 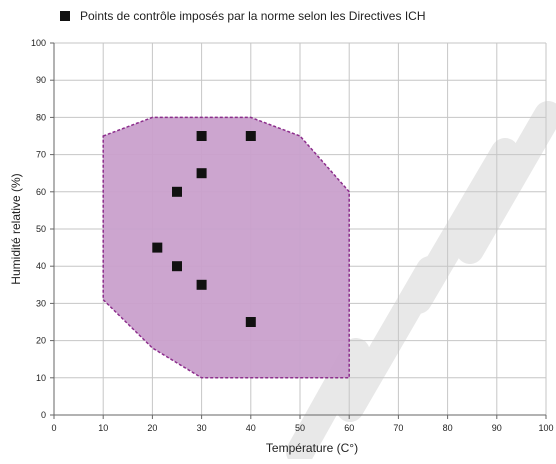 What do you see at coordinates (41, 341) in the screenshot?
I see `y-tick-label: 20` at bounding box center [41, 341].